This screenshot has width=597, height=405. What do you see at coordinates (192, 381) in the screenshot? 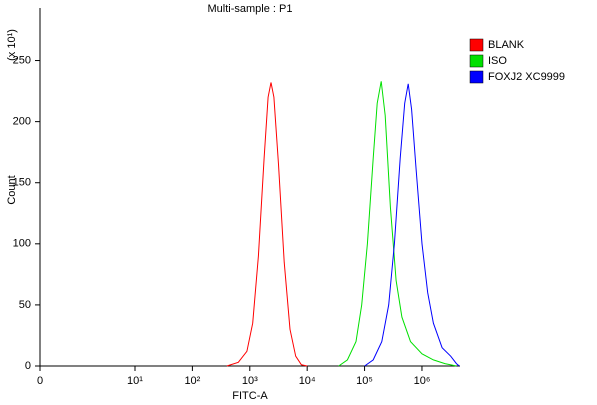
I see `x-tick-label: 10²` at bounding box center [192, 381].